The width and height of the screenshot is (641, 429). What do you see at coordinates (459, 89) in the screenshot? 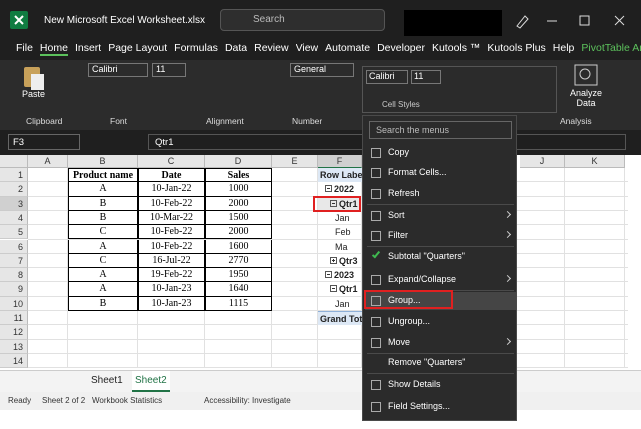
I see `mini-toolbar` at bounding box center [459, 89].